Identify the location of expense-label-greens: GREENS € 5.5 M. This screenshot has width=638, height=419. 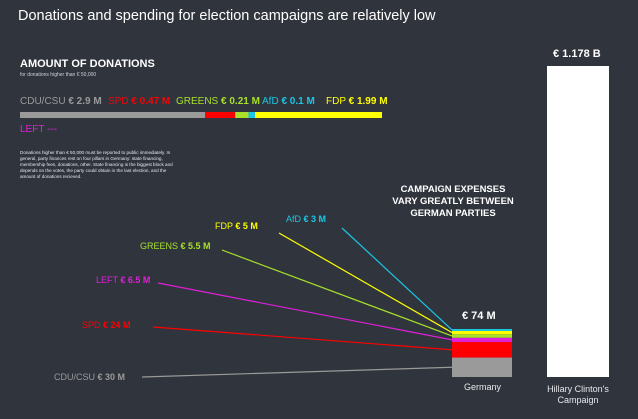
(175, 246).